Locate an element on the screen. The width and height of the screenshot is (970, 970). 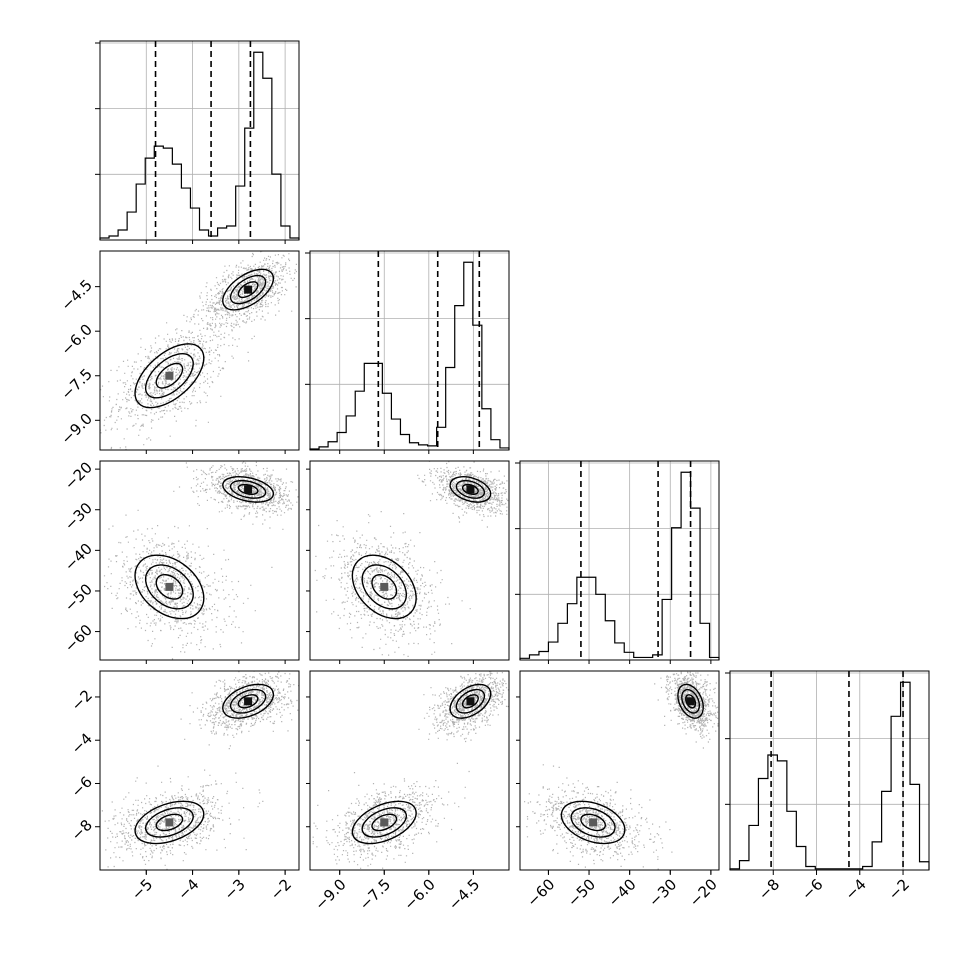
panel-1-0-scatter is located at coordinates (198, 350).